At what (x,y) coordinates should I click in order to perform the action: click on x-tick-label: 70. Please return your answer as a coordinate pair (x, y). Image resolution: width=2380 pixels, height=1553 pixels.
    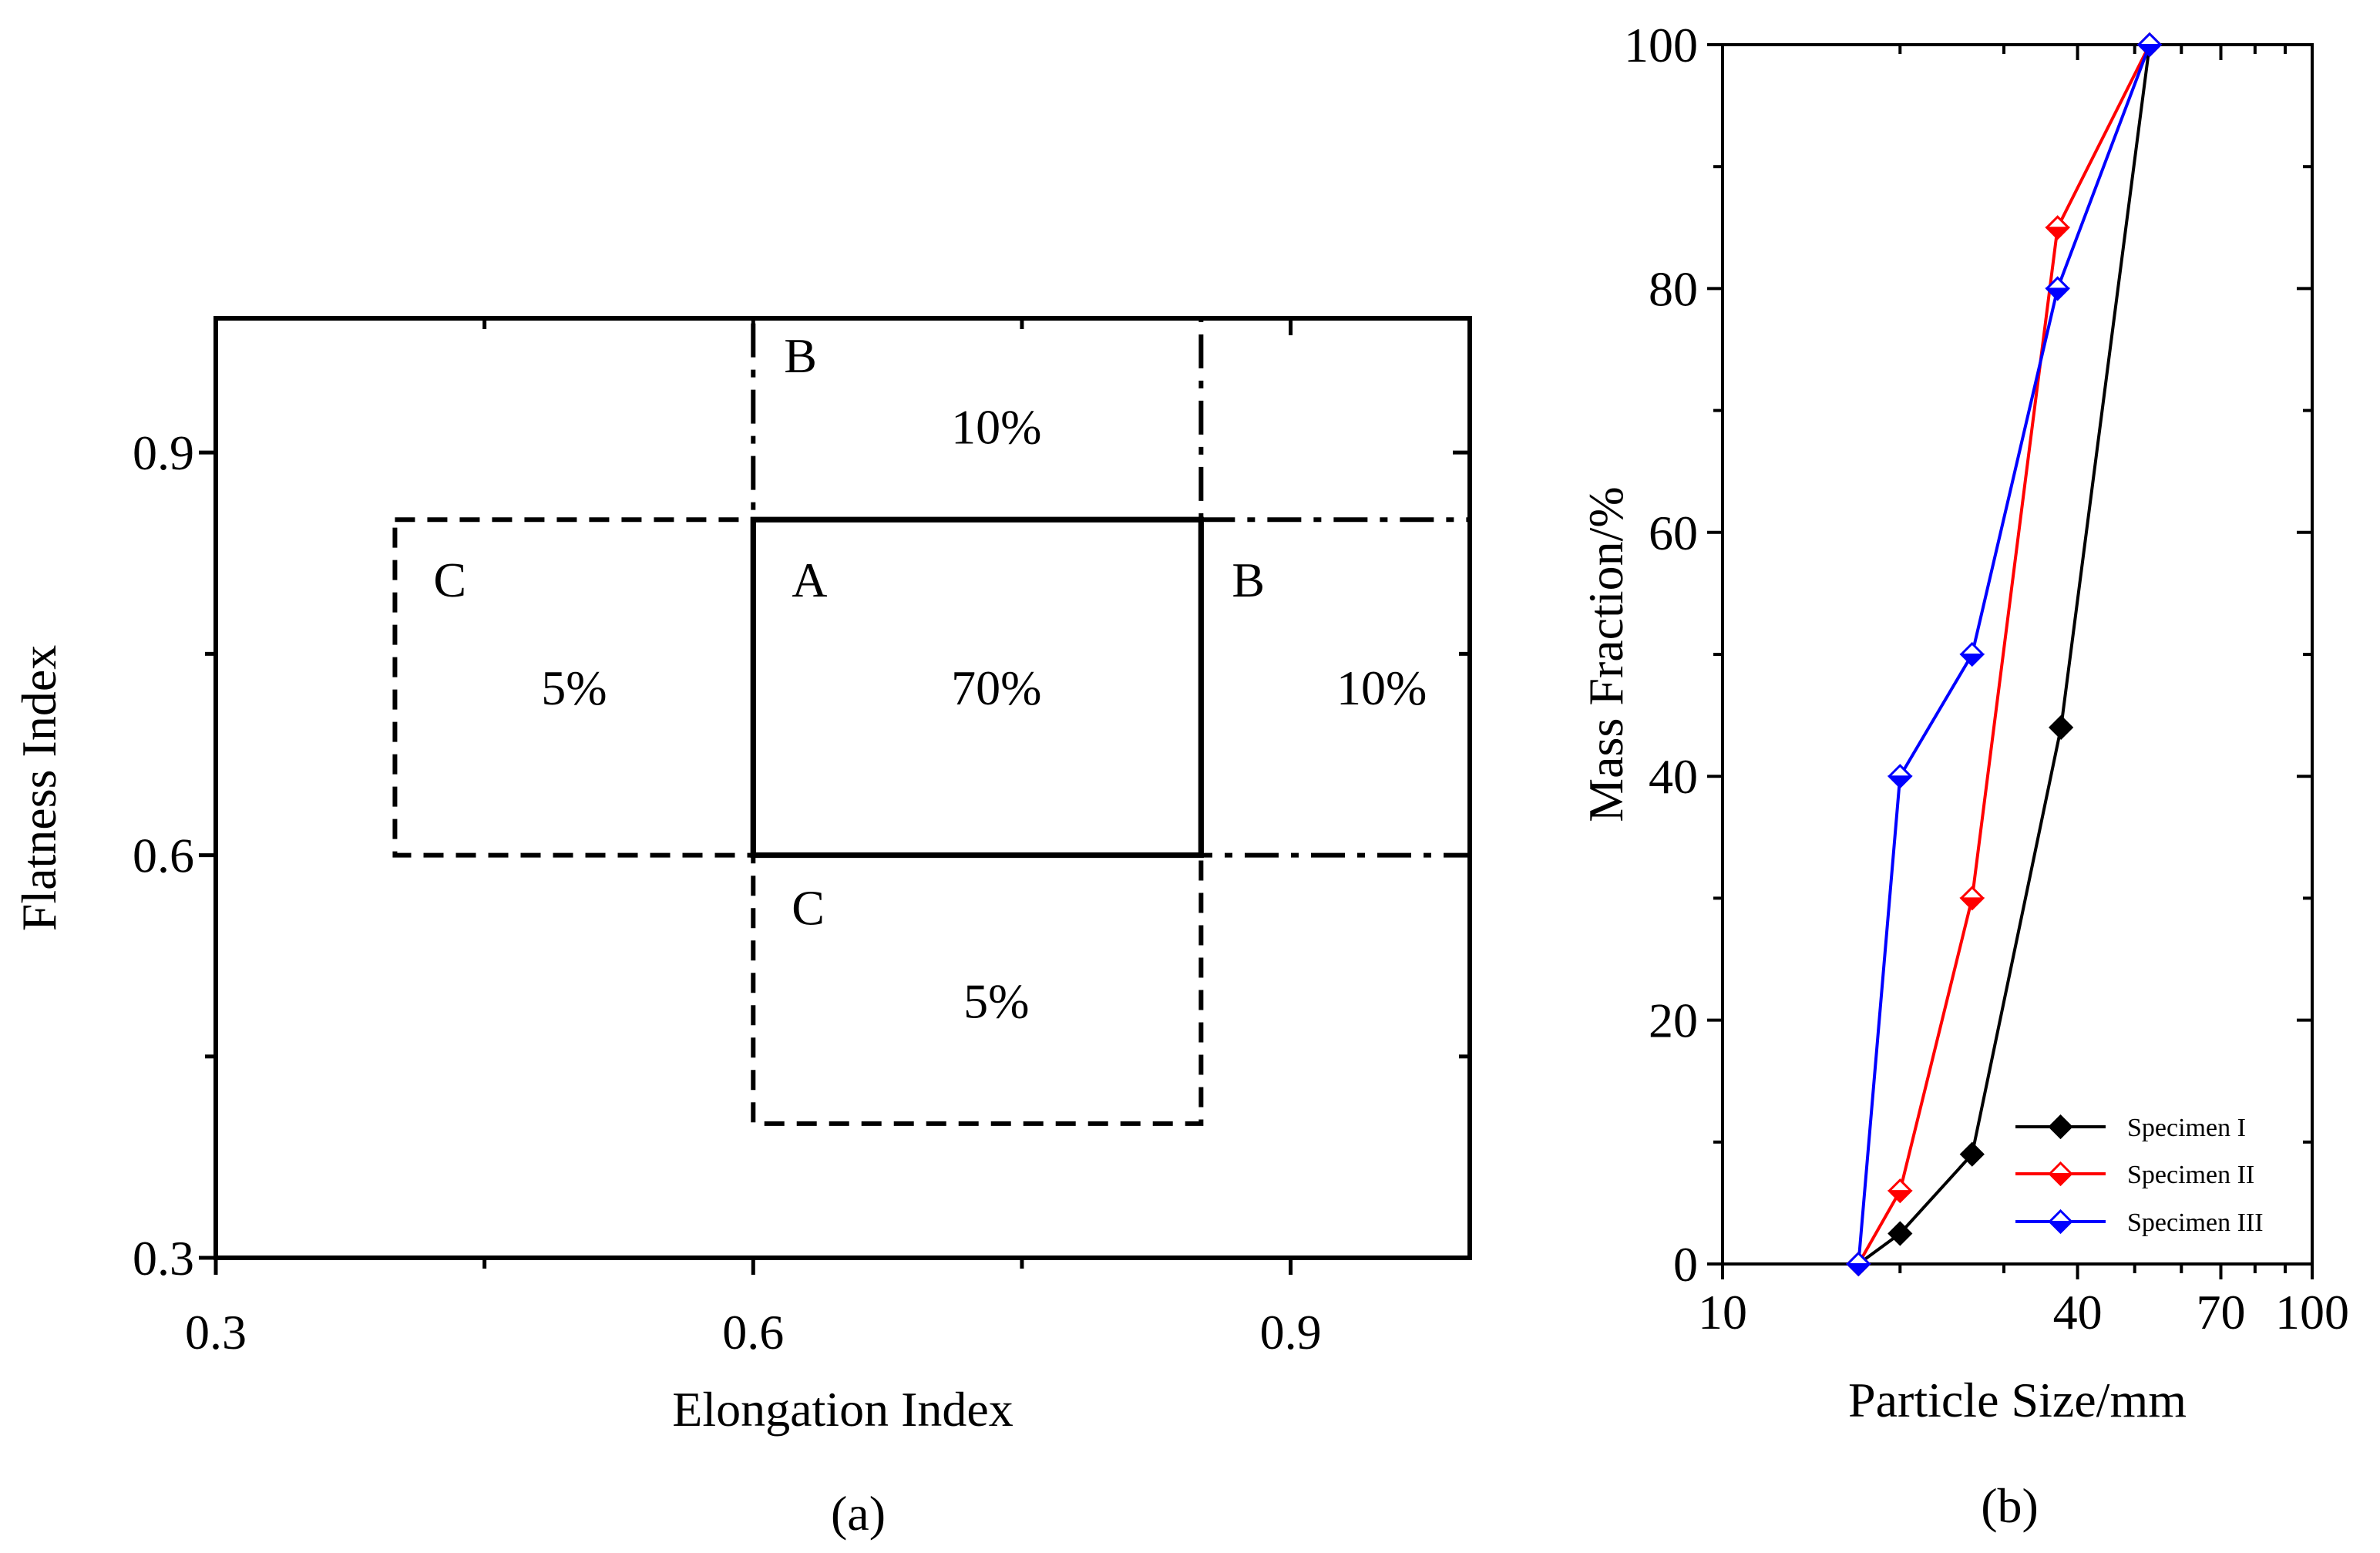
    Looking at the image, I should click on (2221, 1312).